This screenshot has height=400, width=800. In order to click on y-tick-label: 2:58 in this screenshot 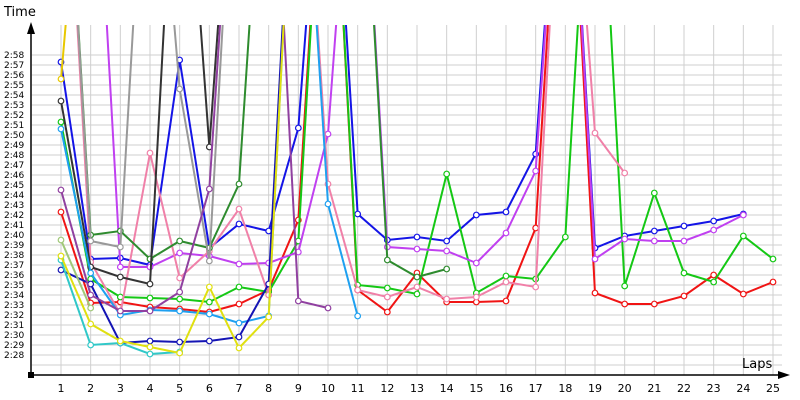, I will do `click(14, 56)`.